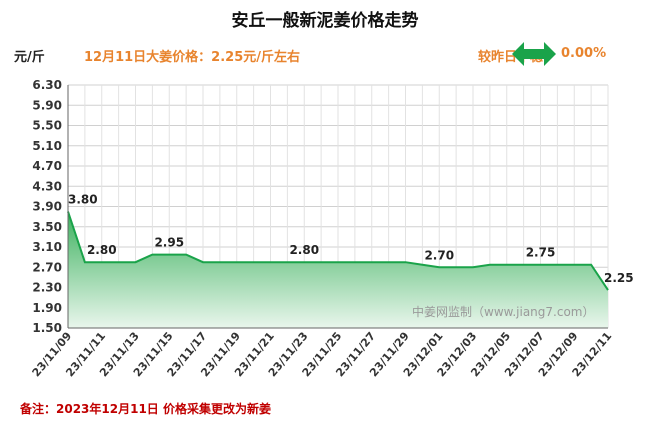 The width and height of the screenshot is (650, 423). I want to click on y-tick-label: 6.30, so click(47, 85).